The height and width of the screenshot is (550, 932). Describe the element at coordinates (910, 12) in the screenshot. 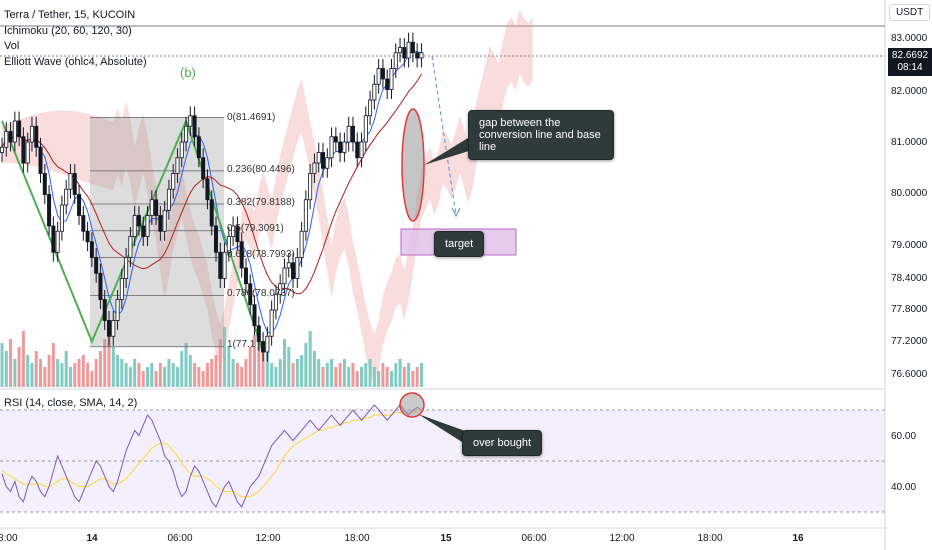

I see `currency-button: USDT` at that location.